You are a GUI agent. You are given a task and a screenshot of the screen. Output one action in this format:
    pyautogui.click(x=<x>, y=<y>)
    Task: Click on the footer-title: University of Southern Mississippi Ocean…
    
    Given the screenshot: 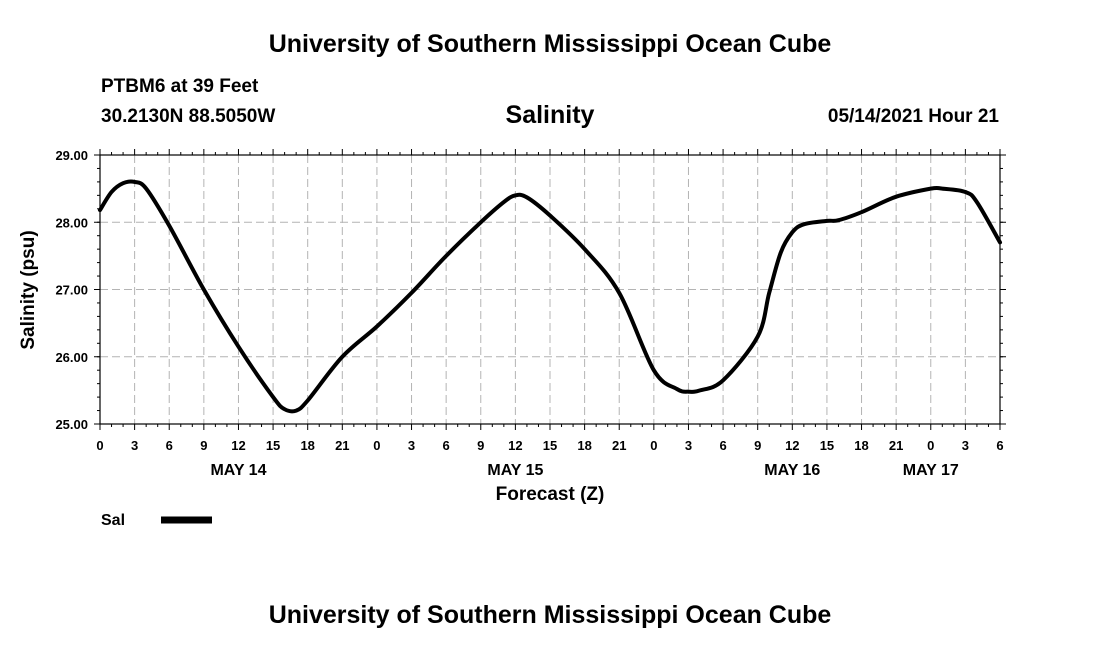 What is the action you would take?
    pyautogui.click(x=550, y=615)
    